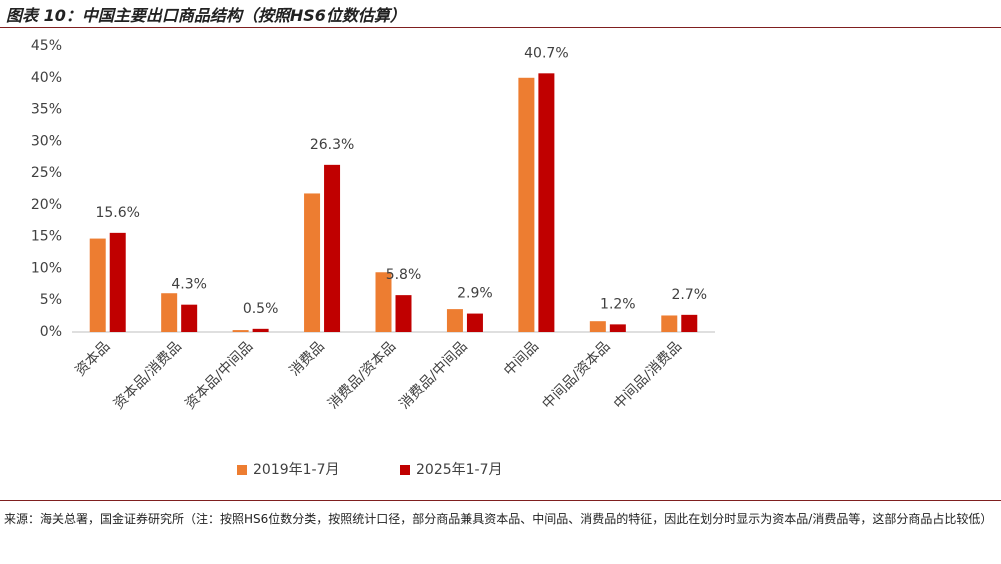 The height and width of the screenshot is (564, 1001). Describe the element at coordinates (261, 309) in the screenshot. I see `data-label: 0.5%` at that location.